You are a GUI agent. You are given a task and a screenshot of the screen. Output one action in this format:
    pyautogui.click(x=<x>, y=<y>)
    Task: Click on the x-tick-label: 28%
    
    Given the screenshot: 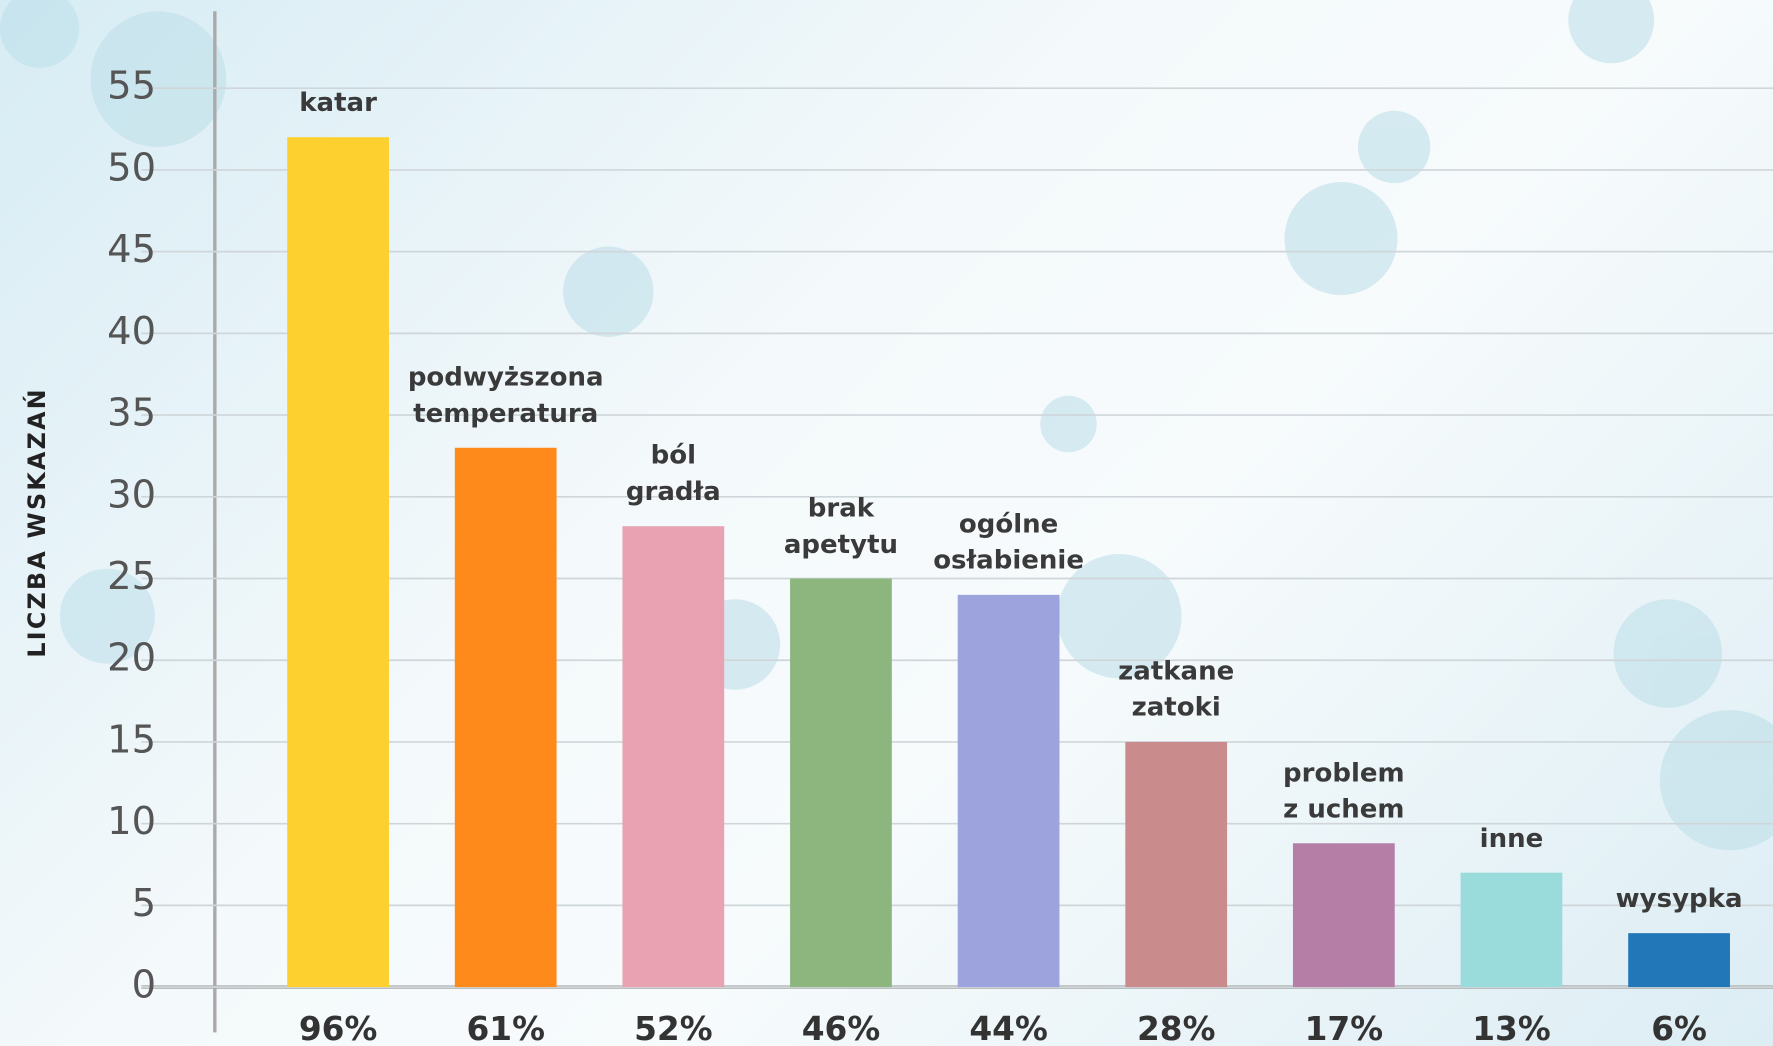 What is the action you would take?
    pyautogui.click(x=1176, y=1027)
    